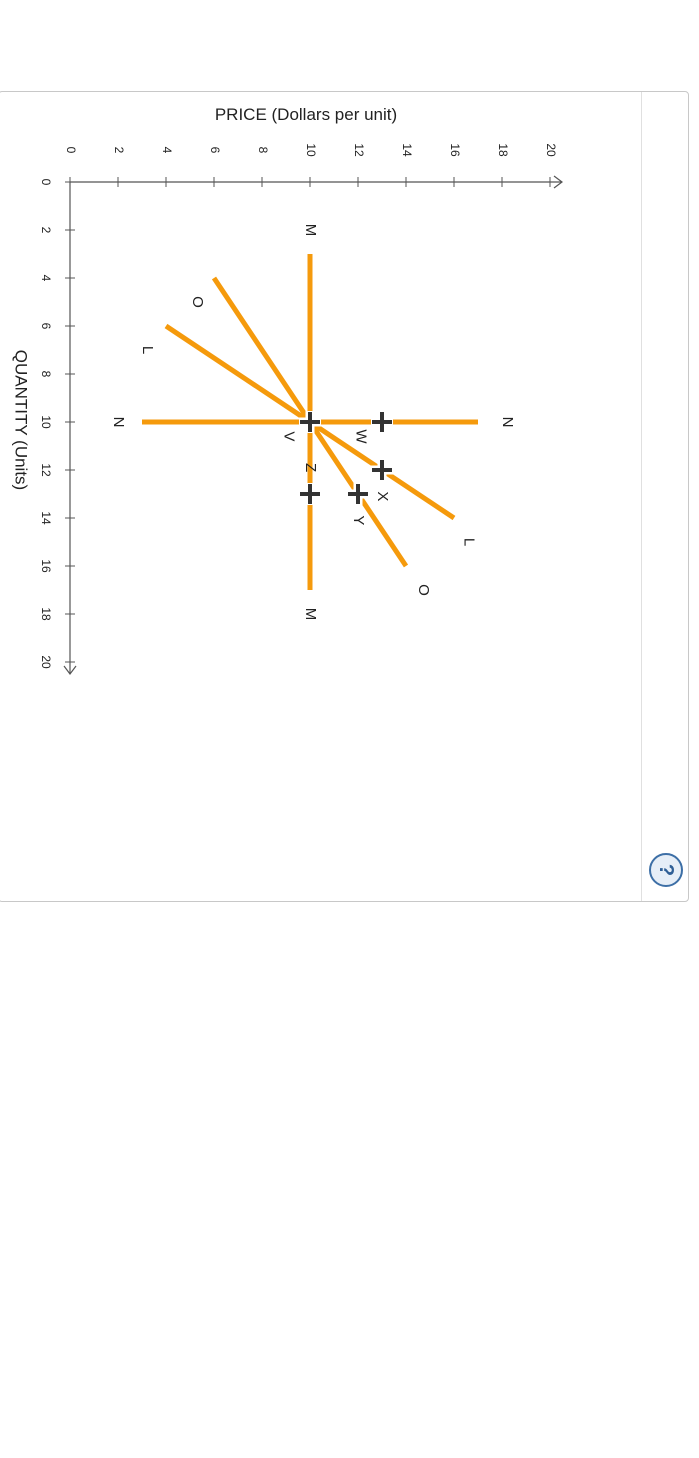  Describe the element at coordinates (310, 422) in the screenshot. I see `point-v` at that location.